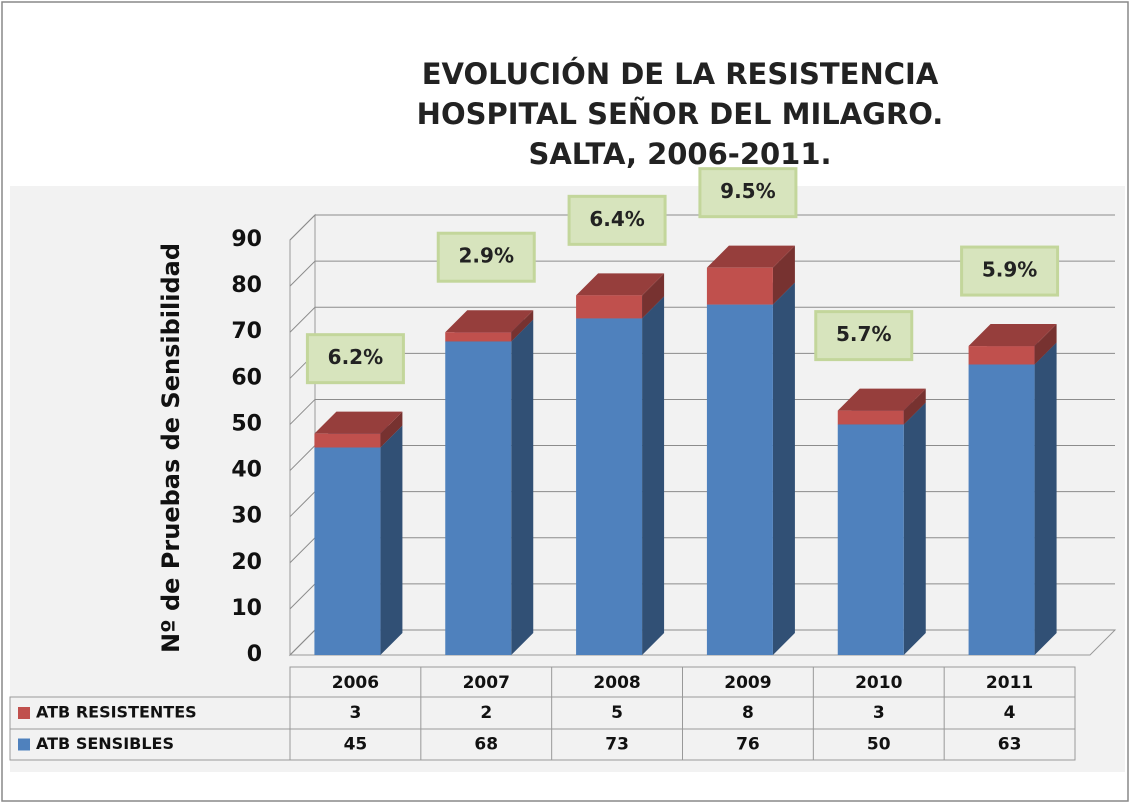 The width and height of the screenshot is (1130, 803). Describe the element at coordinates (246, 608) in the screenshot. I see `y-tick-label: 10` at that location.